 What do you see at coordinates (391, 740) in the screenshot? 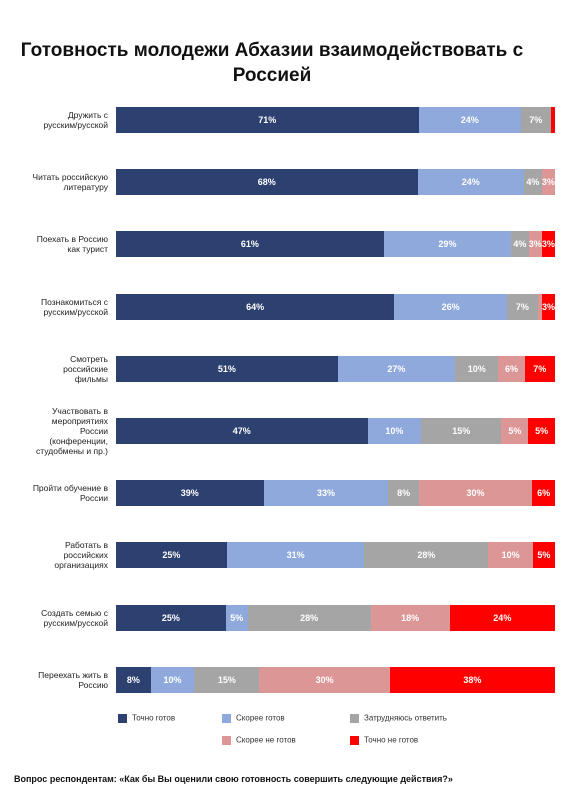
I see `legend-label: Точно не готов` at bounding box center [391, 740].